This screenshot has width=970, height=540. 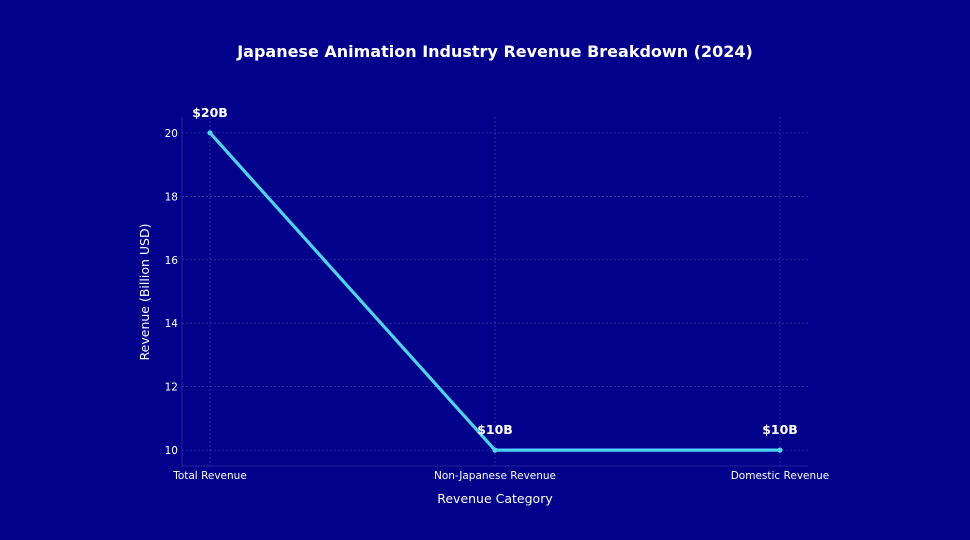 I want to click on x-tick-label: Non-Japanese Revenue, so click(x=495, y=476).